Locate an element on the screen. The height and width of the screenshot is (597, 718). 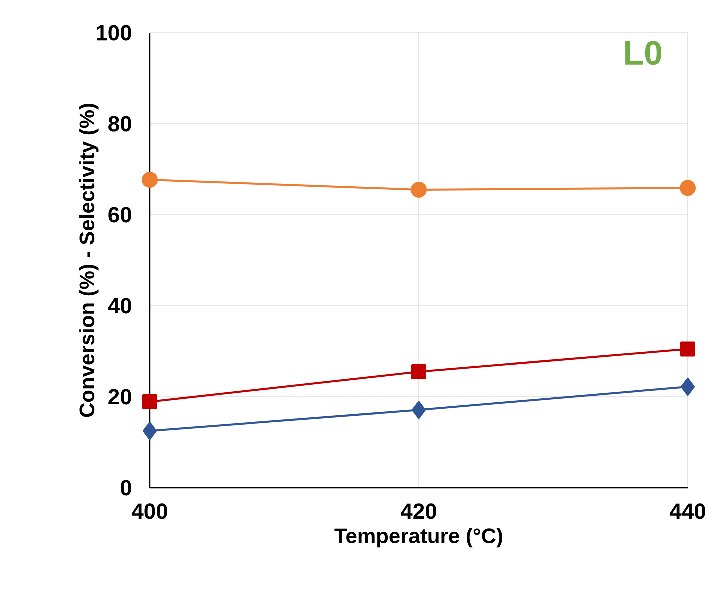
y-tick-label: 100 is located at coordinates (114, 33).